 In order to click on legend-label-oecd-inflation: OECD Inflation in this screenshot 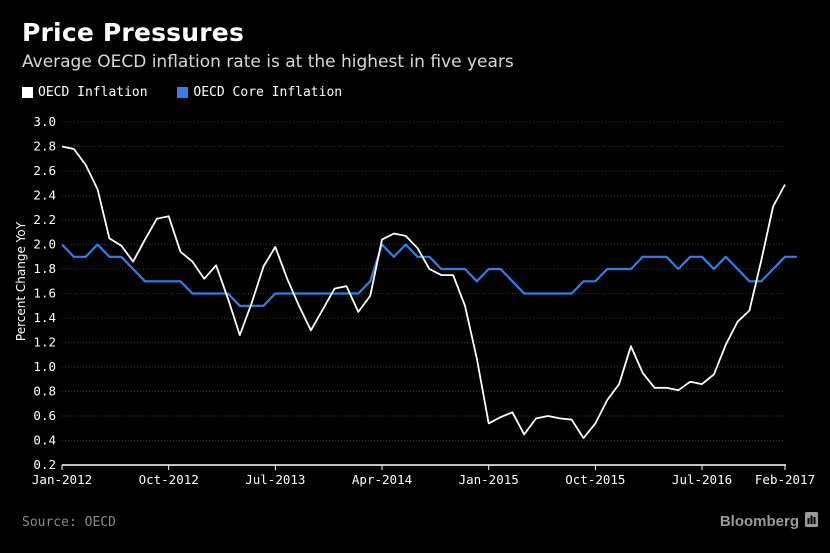, I will do `click(93, 92)`.